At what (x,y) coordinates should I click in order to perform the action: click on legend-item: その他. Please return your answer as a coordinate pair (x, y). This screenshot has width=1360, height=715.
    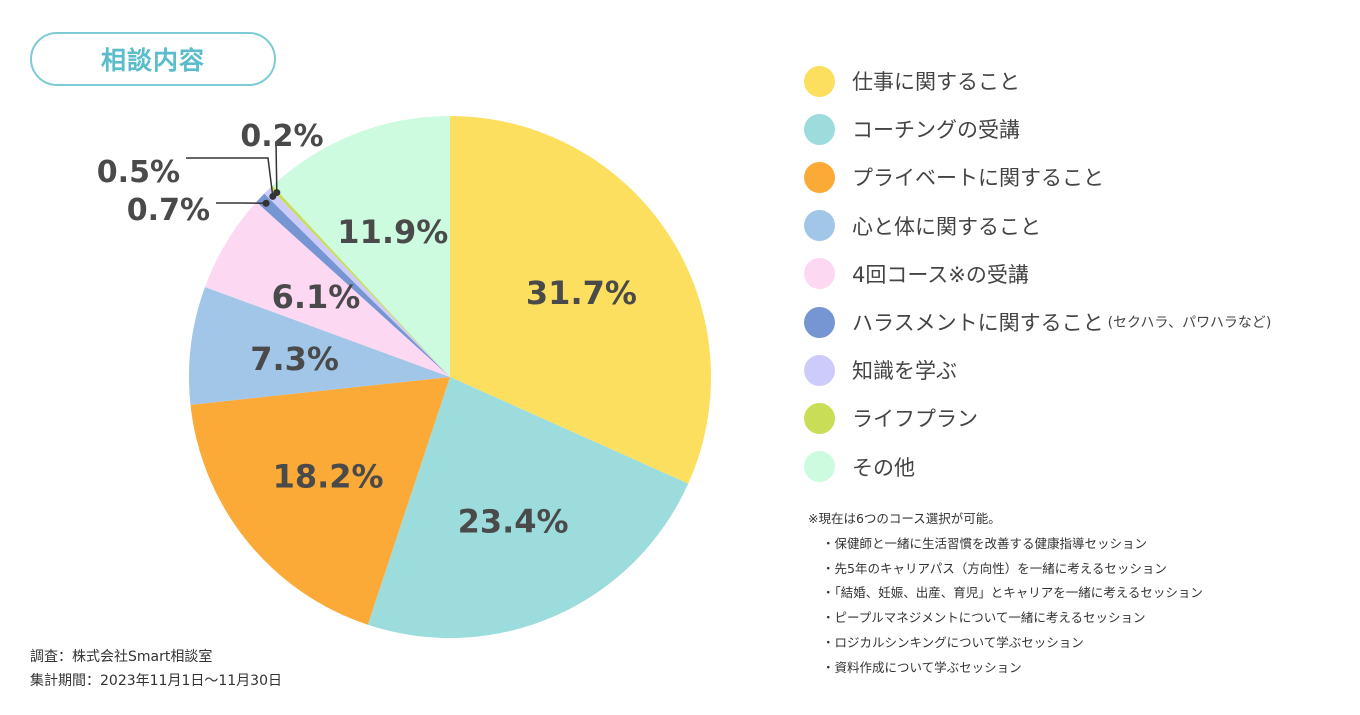
    Looking at the image, I should click on (1037, 467).